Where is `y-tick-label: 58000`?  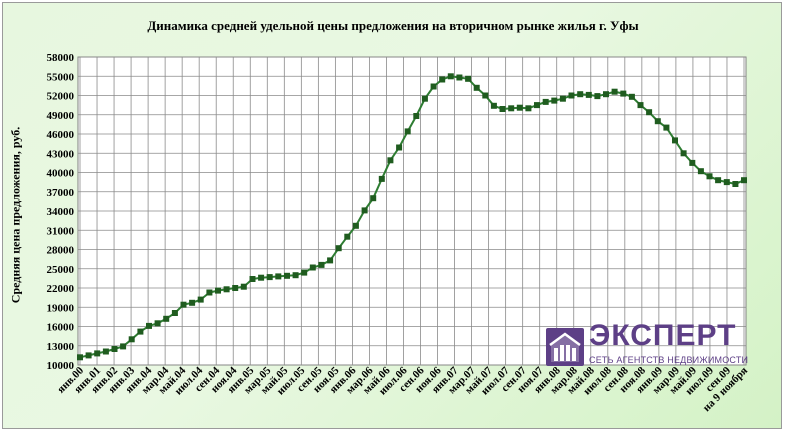 y-tick-label: 58000 is located at coordinates (61, 58).